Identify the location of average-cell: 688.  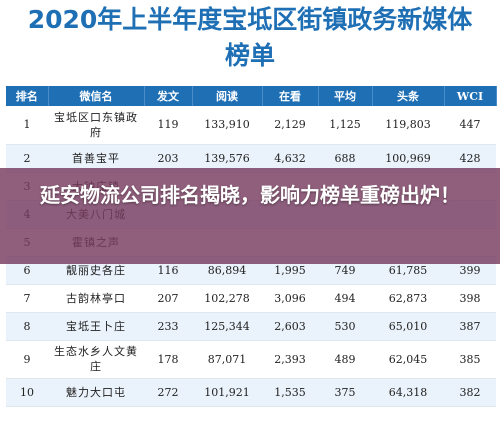
(345, 158).